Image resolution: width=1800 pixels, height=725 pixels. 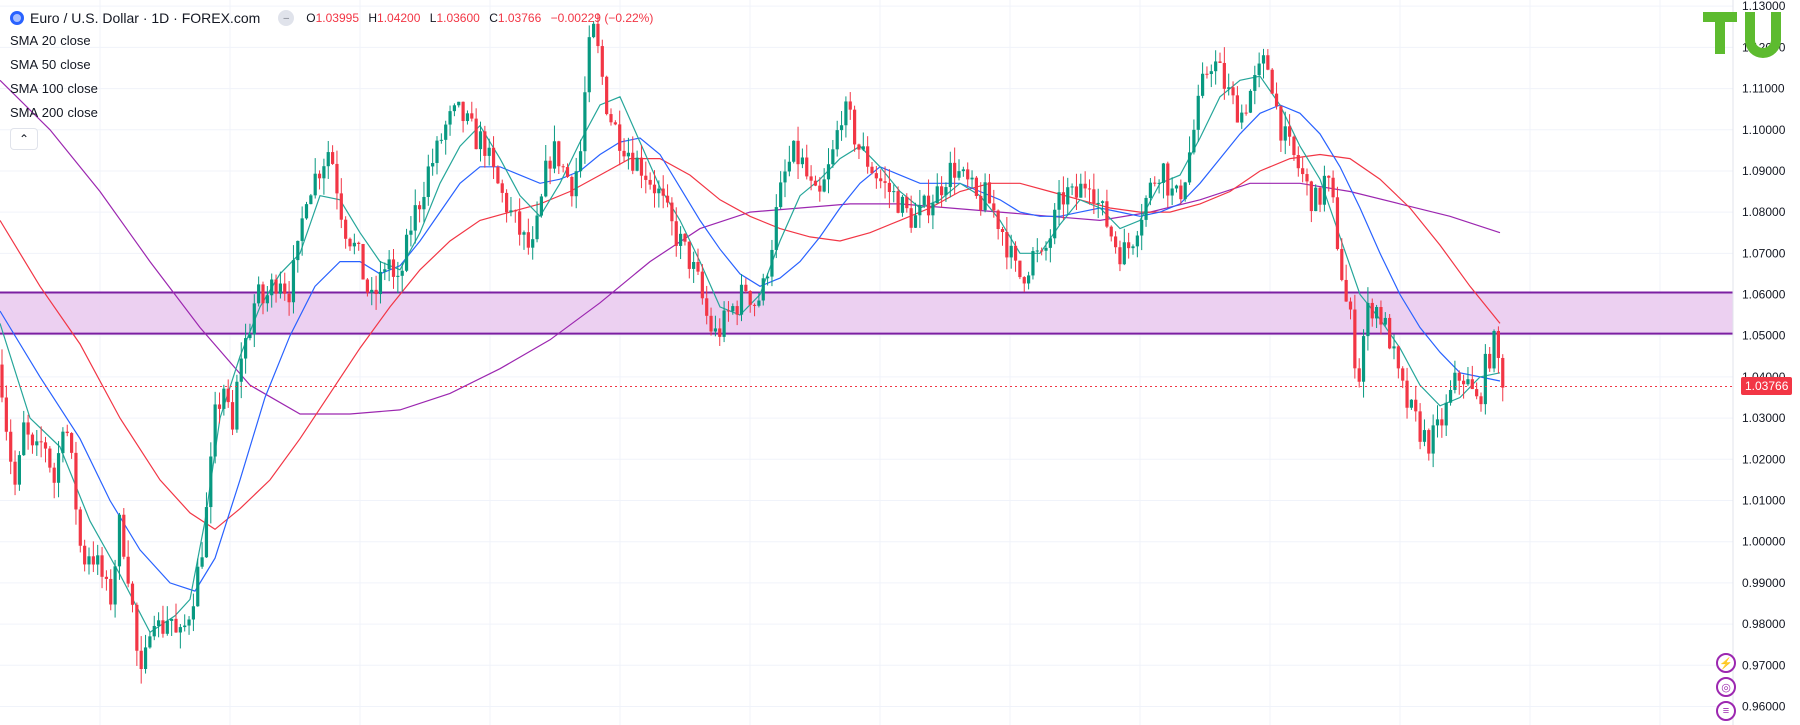 I want to click on indicator-sma100: SMA 100 close, so click(x=334, y=88).